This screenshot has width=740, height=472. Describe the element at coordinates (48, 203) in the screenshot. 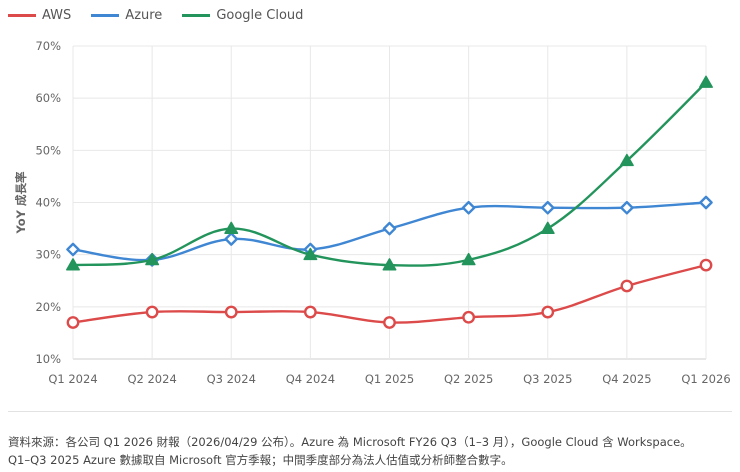

I see `y-tick-label: 40%` at that location.